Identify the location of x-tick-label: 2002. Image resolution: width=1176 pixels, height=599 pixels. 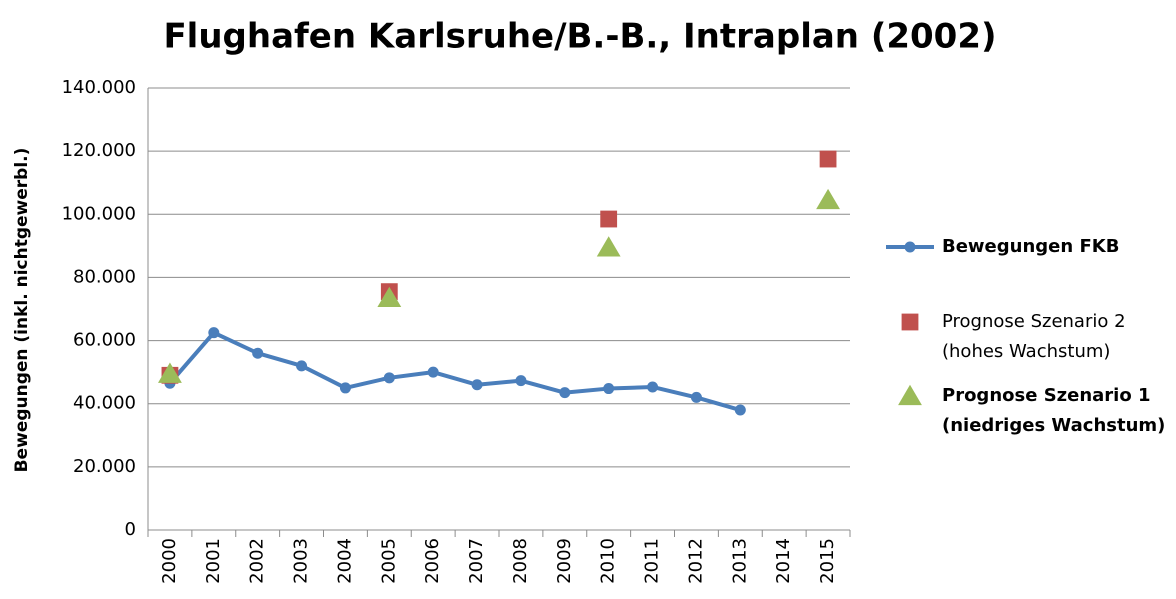
(257, 561).